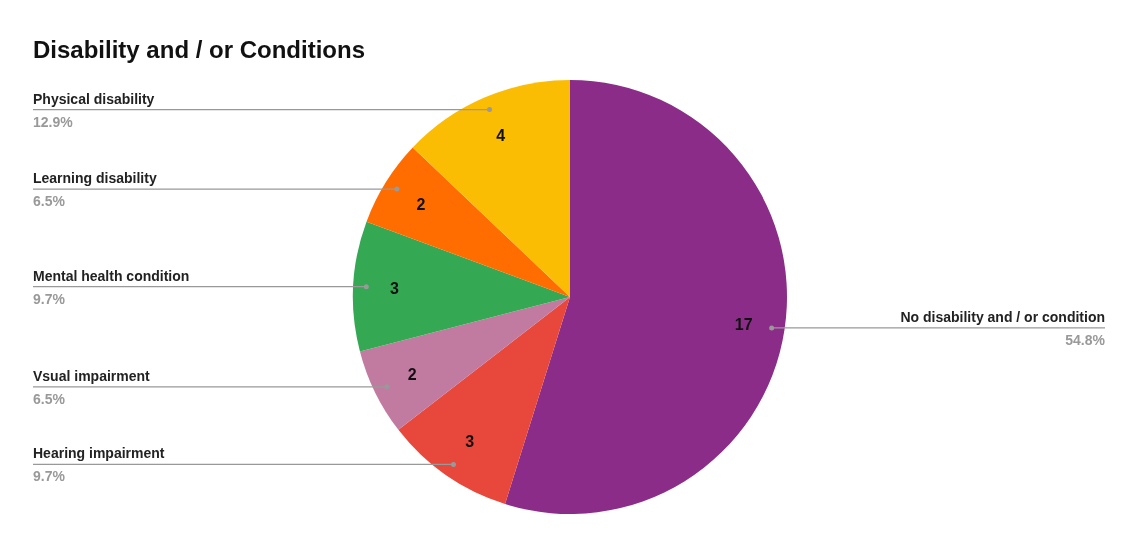  I want to click on data-label: 17, so click(743, 324).